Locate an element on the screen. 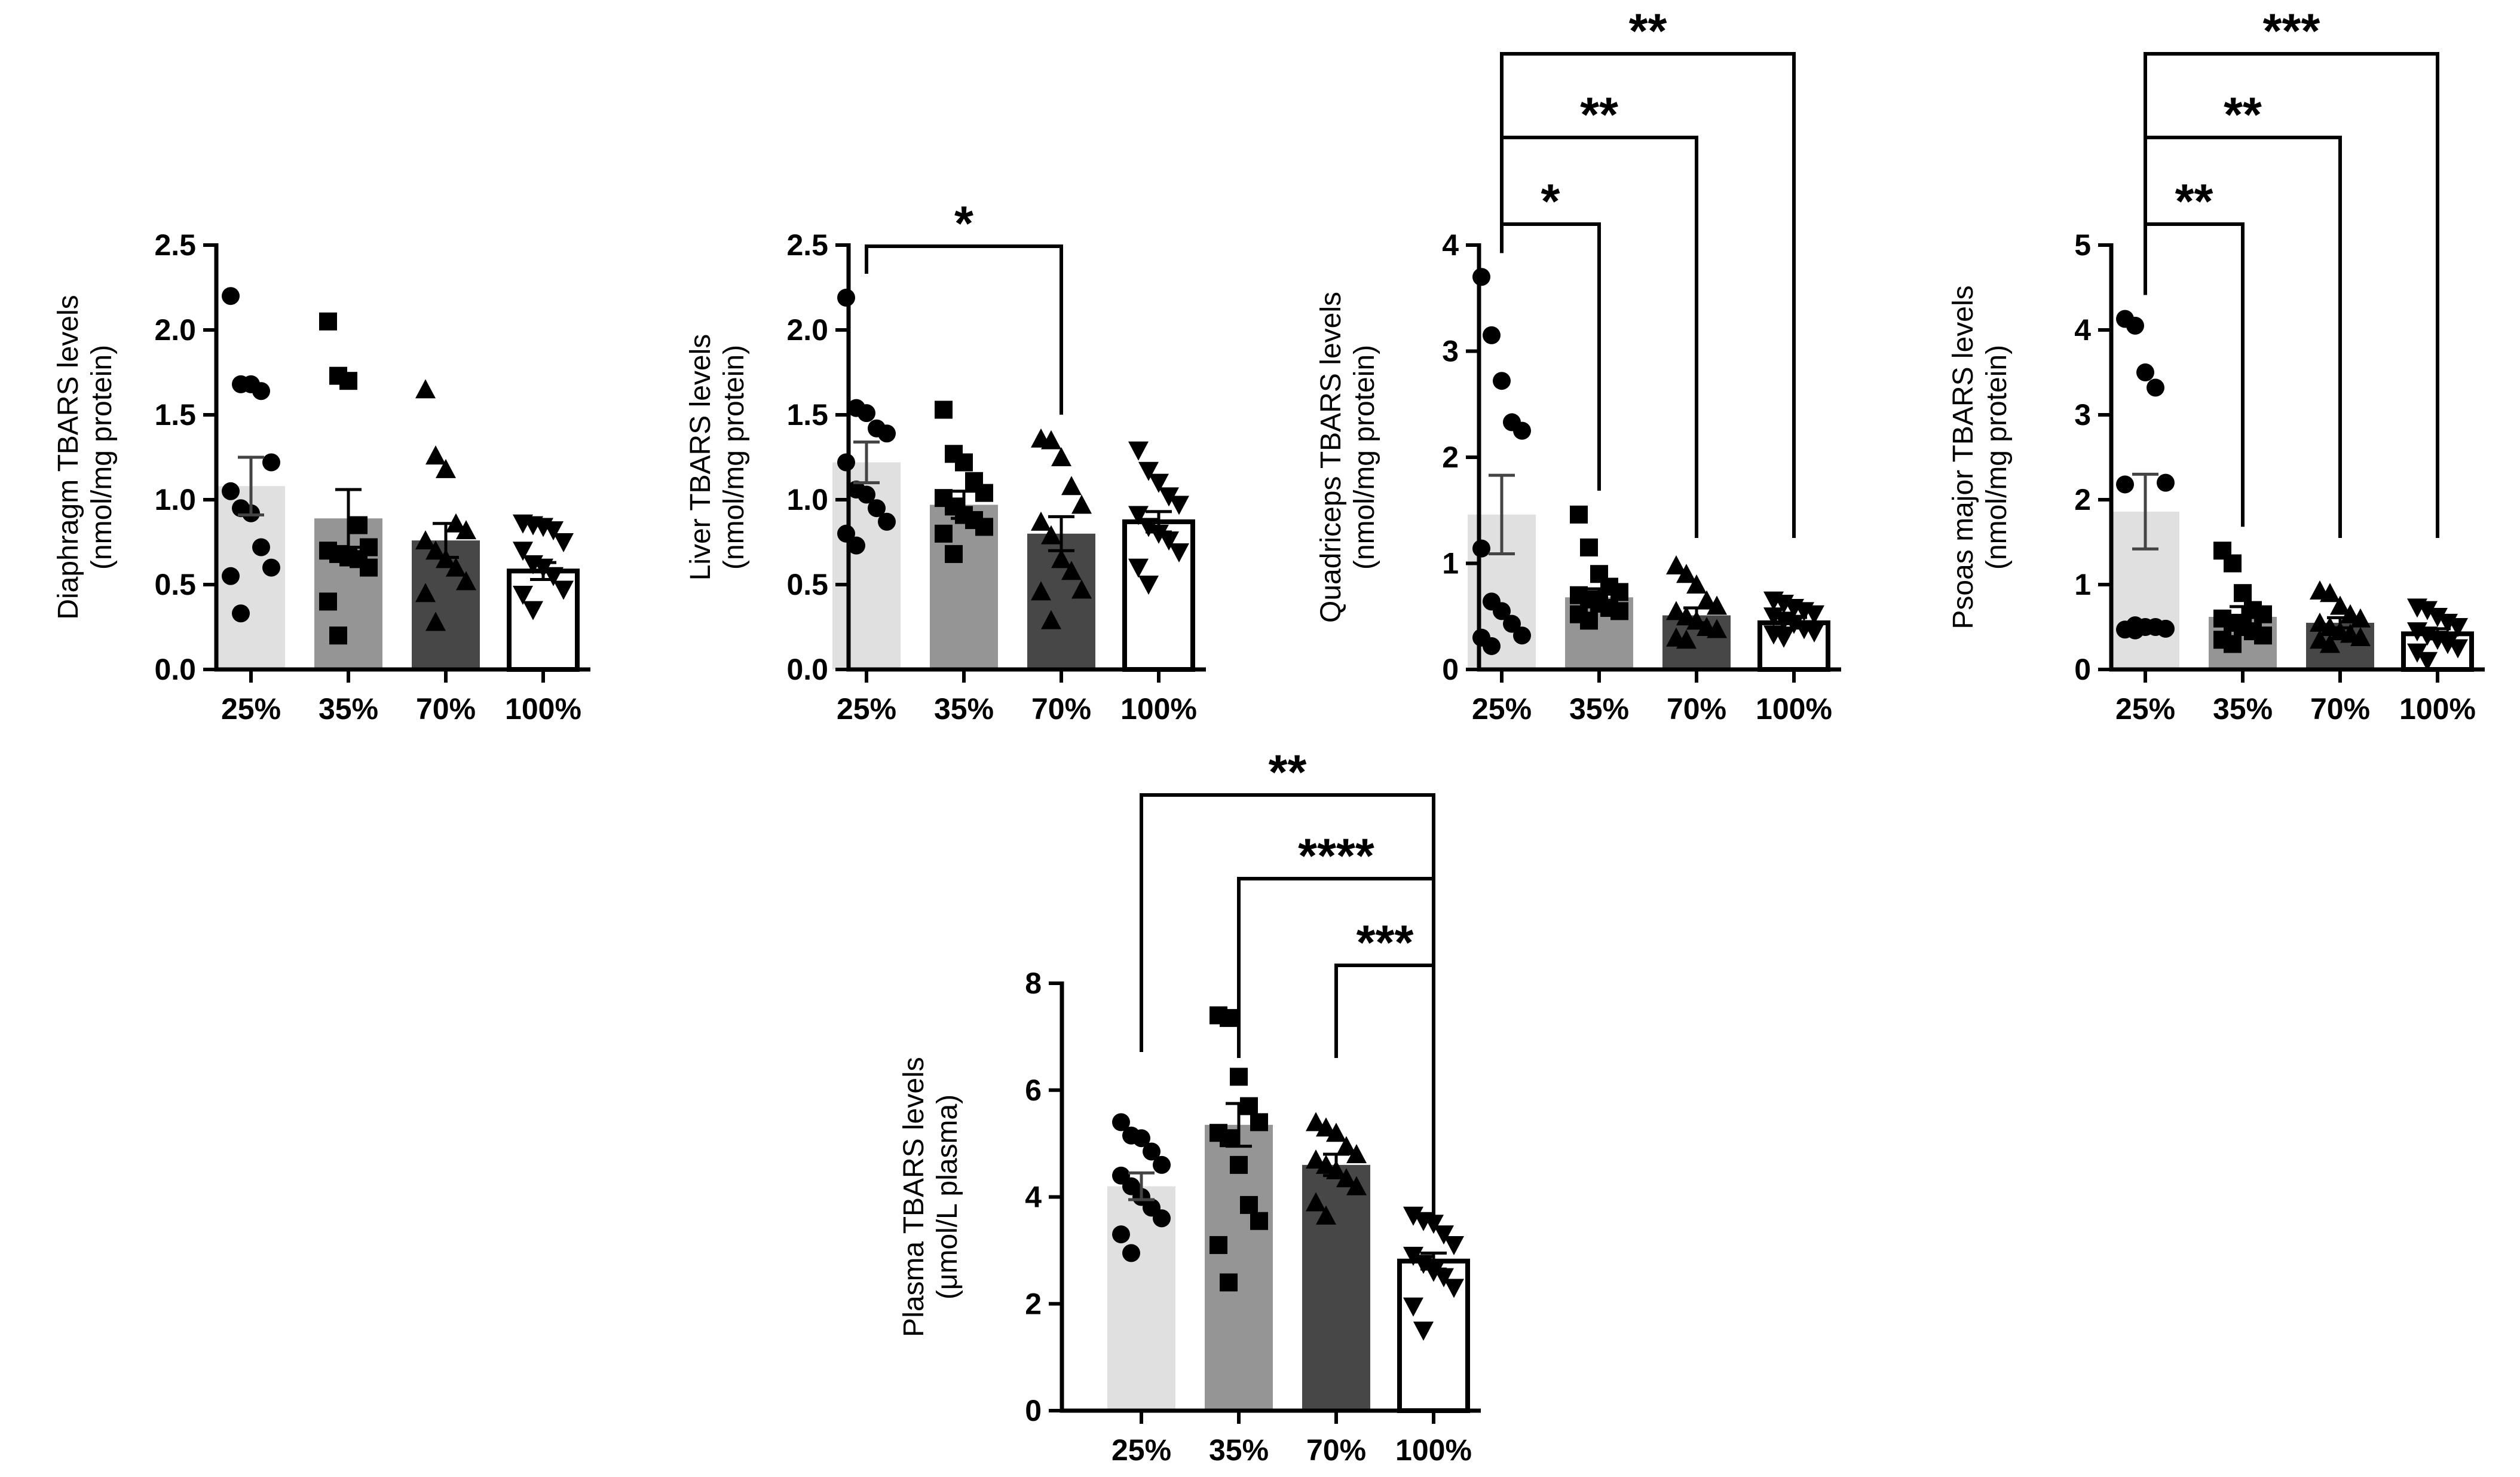 The image size is (2520, 1477). y-axis-title-plasma-line2: (μmol/L plasma) is located at coordinates (947, 1196).